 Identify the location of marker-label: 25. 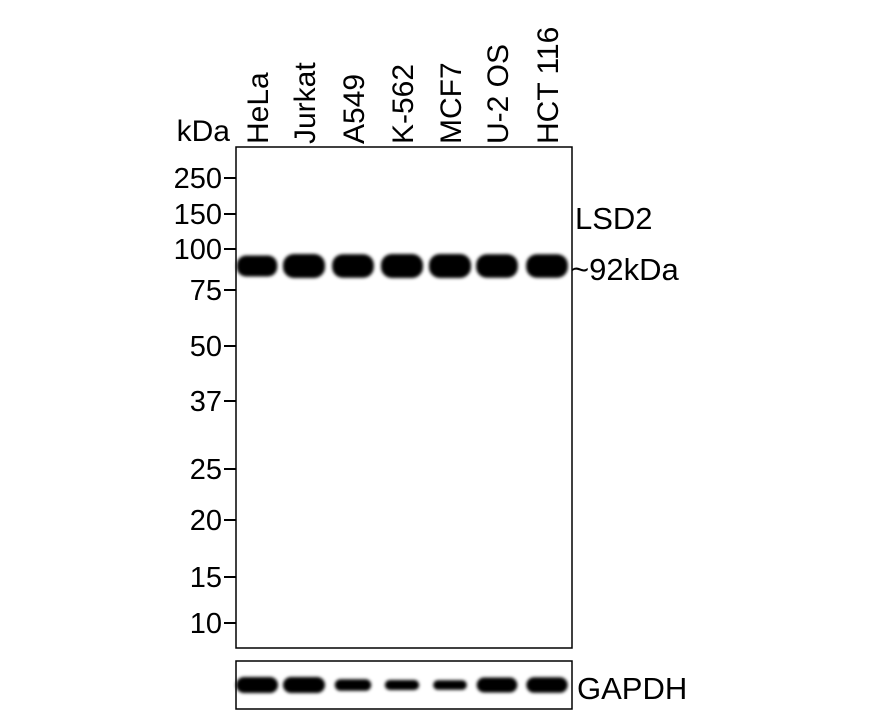
(206, 470).